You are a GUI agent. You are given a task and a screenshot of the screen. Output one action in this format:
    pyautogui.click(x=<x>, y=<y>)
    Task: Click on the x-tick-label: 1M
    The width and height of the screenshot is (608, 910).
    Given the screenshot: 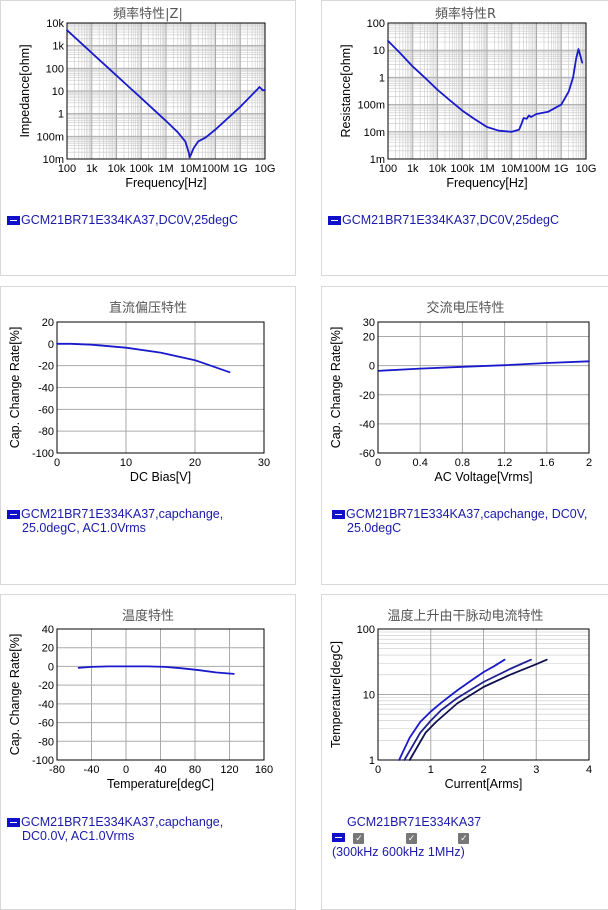 What is the action you would take?
    pyautogui.click(x=486, y=169)
    